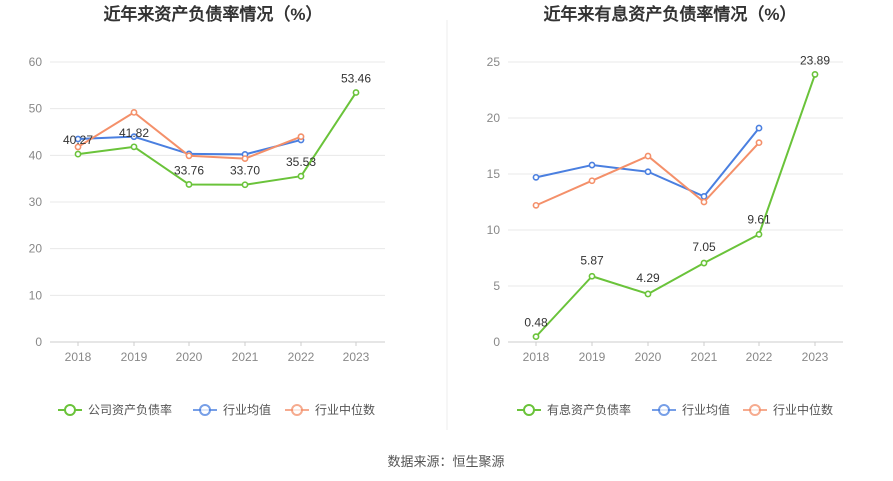 The height and width of the screenshot is (481, 893). What do you see at coordinates (36, 109) in the screenshot?
I see `y-tick-label: 50` at bounding box center [36, 109].